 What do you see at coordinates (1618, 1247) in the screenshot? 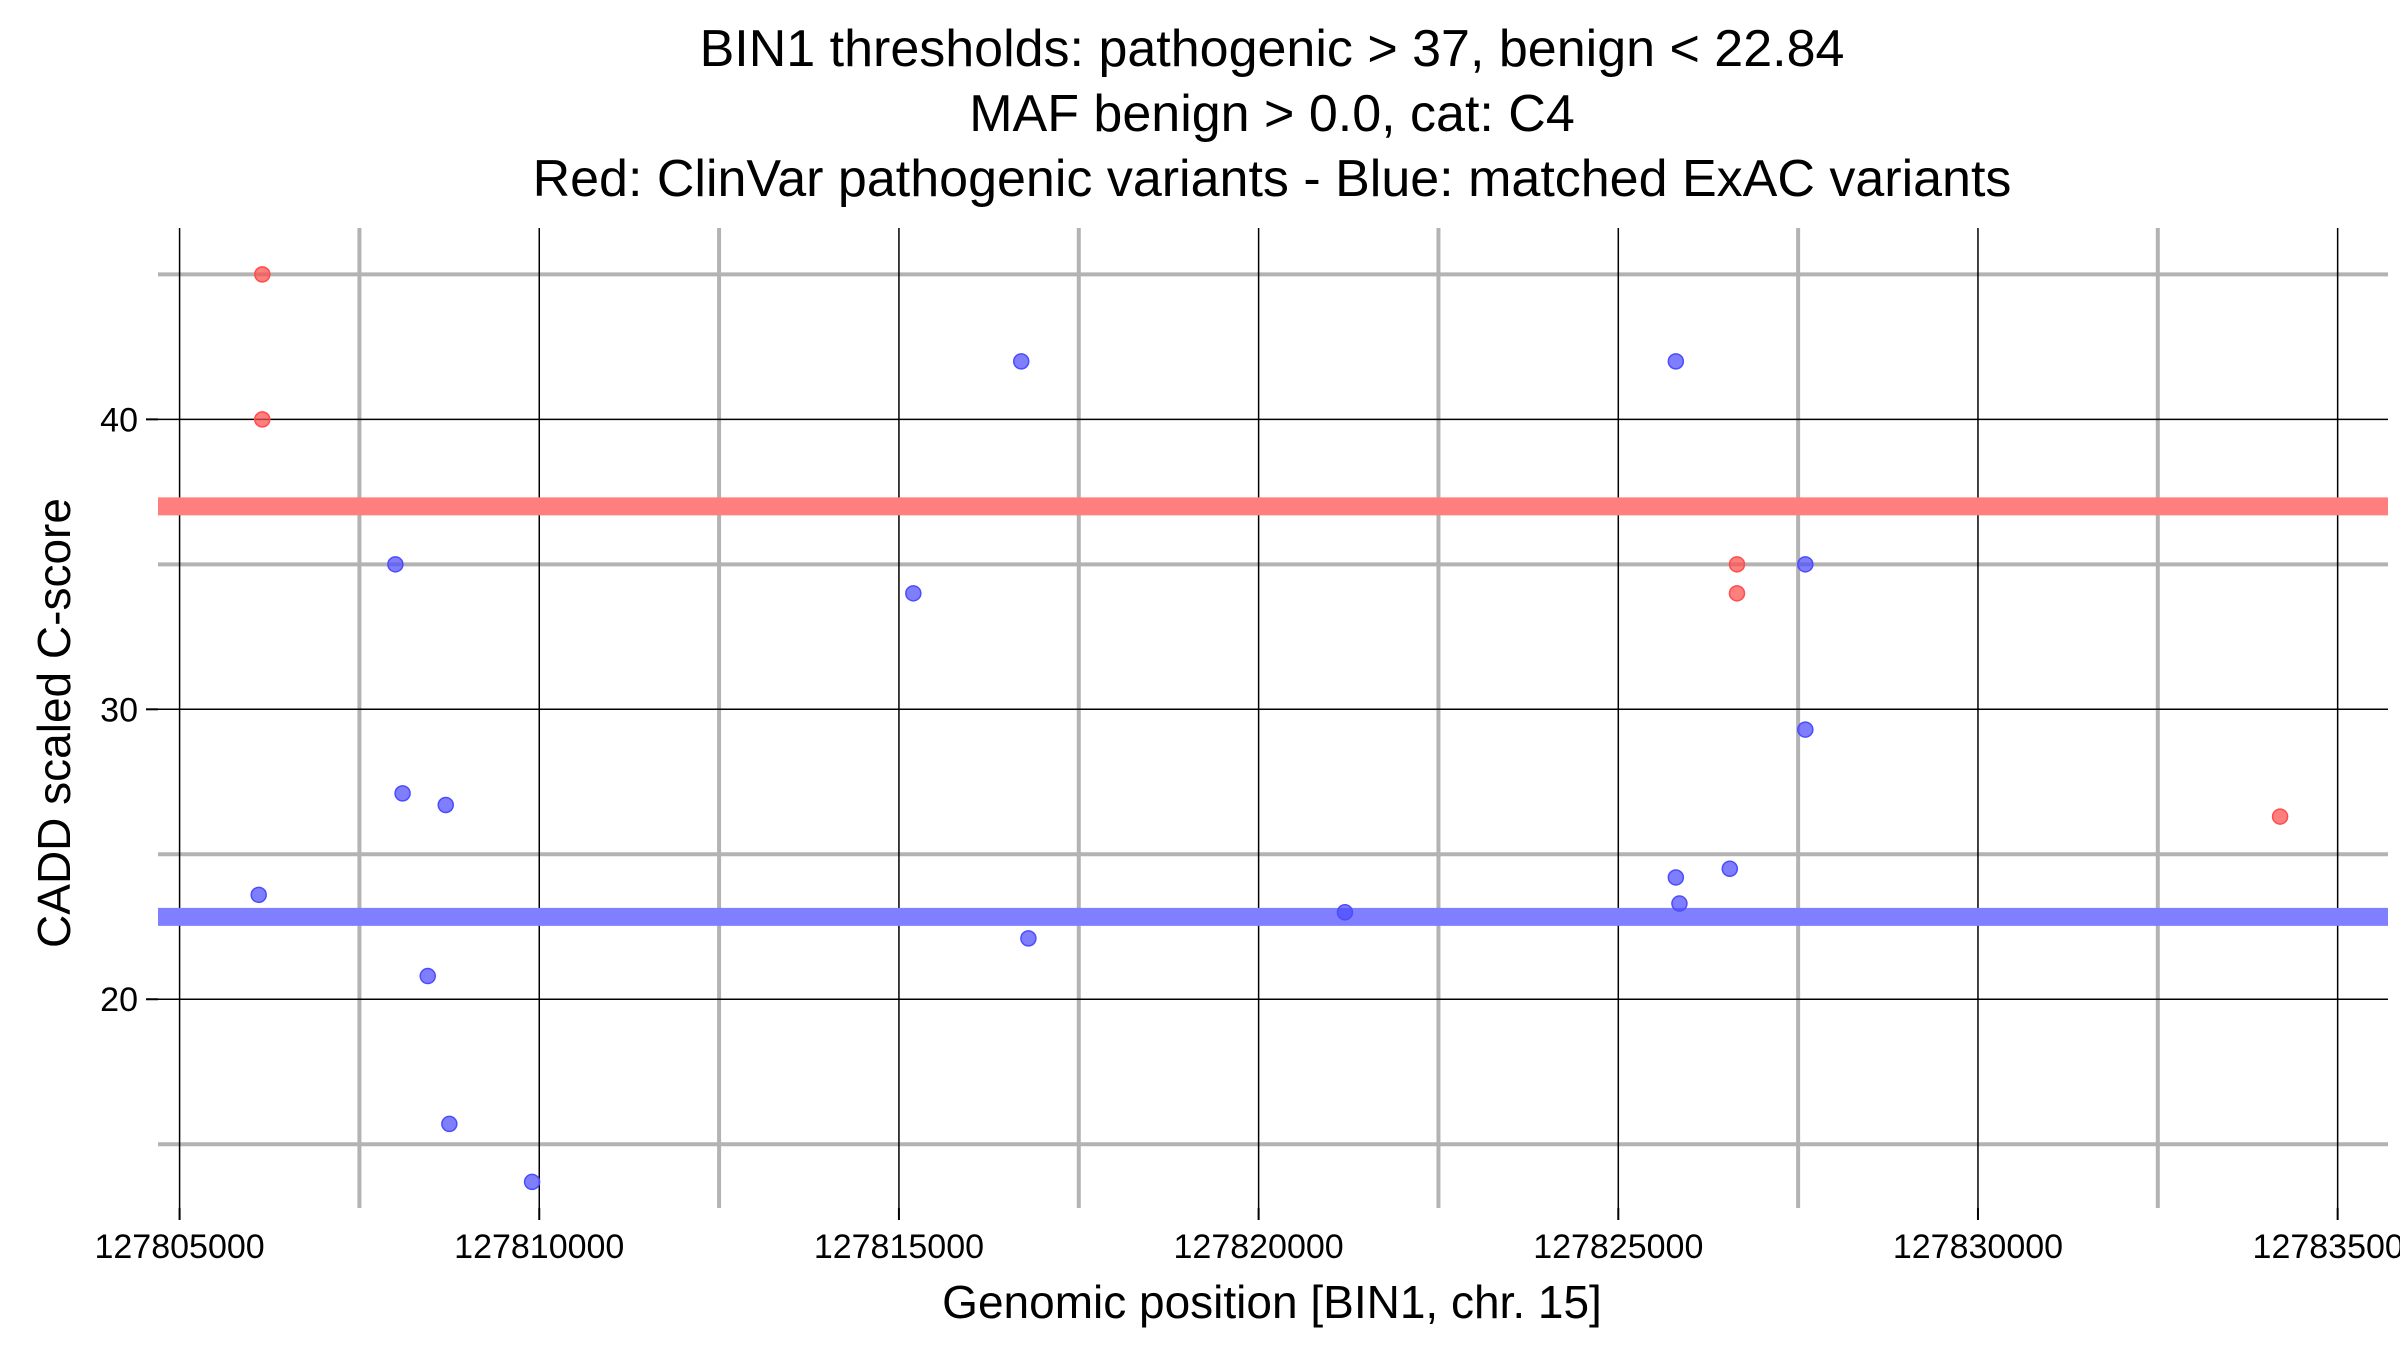
I see `x-tick-label: 127825000` at bounding box center [1618, 1247].